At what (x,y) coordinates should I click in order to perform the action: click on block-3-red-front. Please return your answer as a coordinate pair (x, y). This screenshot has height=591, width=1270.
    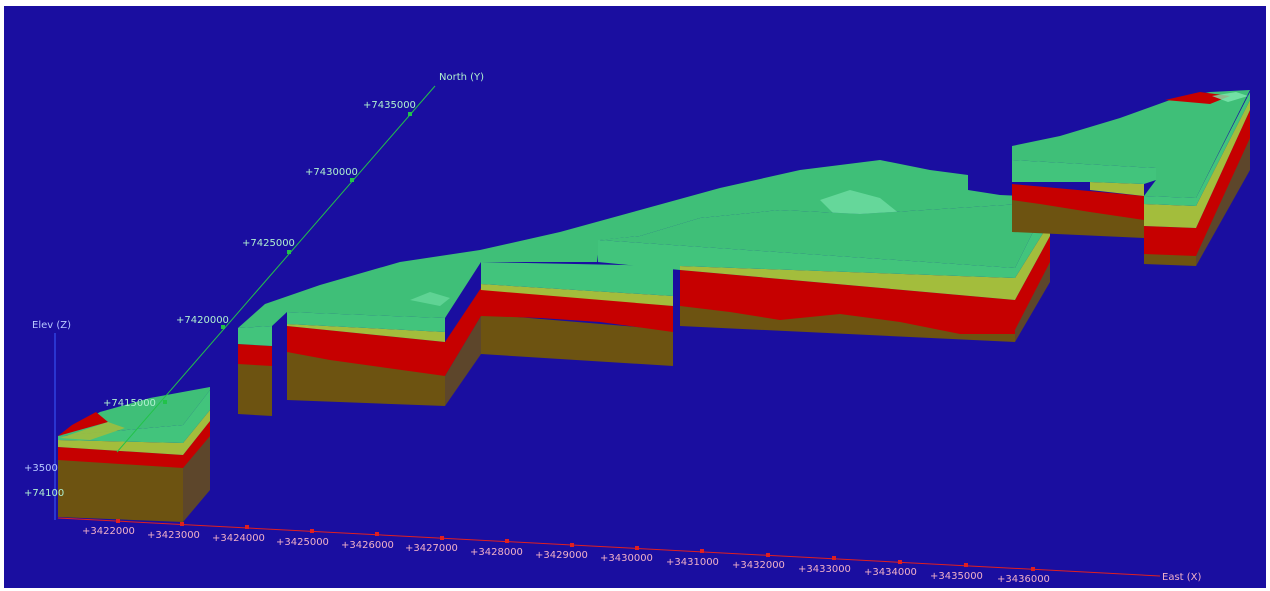
    Looking at the image, I should click on (847, 302).